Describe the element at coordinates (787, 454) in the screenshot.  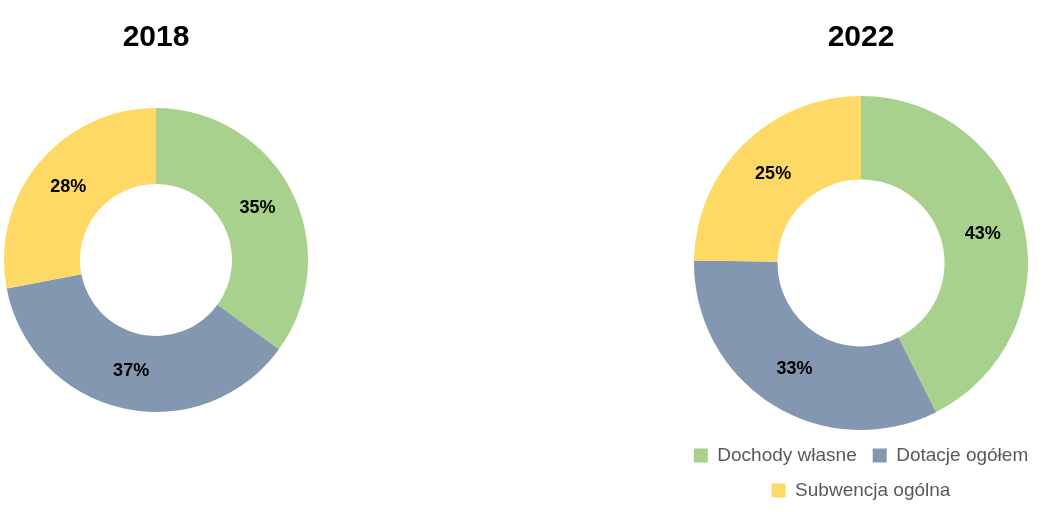
I see `legend-label: Dochody własne` at that location.